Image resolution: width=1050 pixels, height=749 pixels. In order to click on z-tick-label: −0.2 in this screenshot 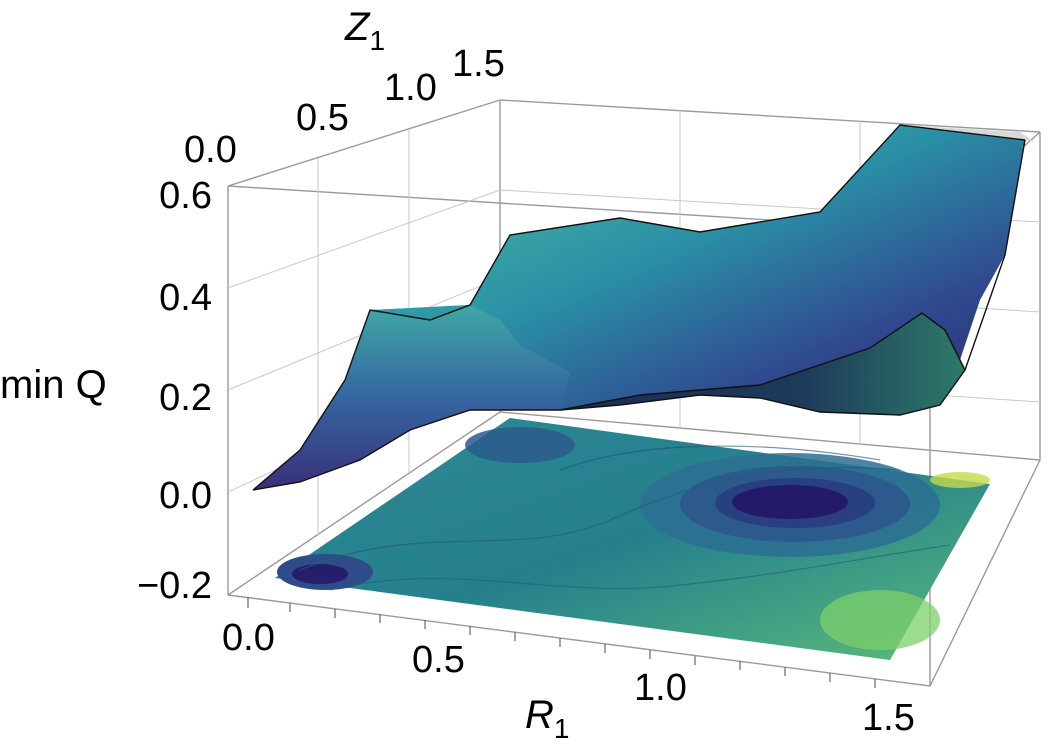, I will do `click(174, 586)`.